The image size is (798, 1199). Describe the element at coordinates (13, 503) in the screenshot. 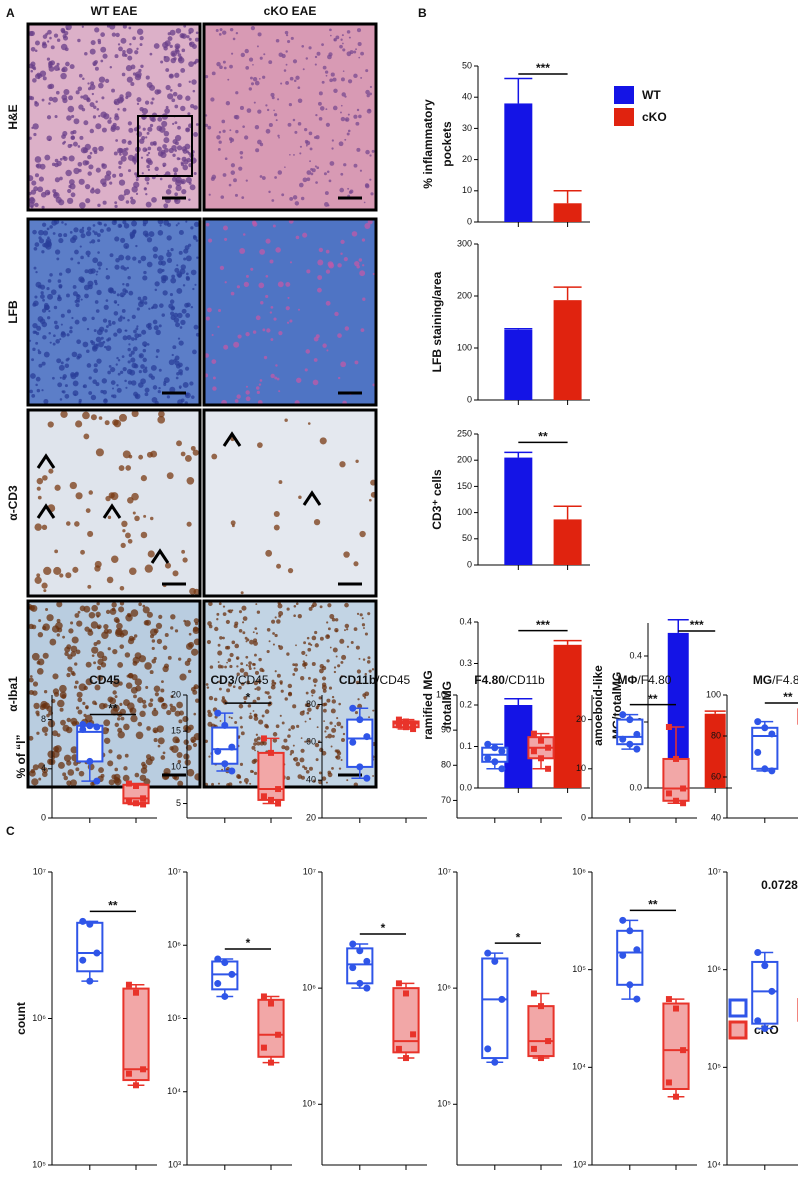

I see `row-label: α-CD3` at that location.